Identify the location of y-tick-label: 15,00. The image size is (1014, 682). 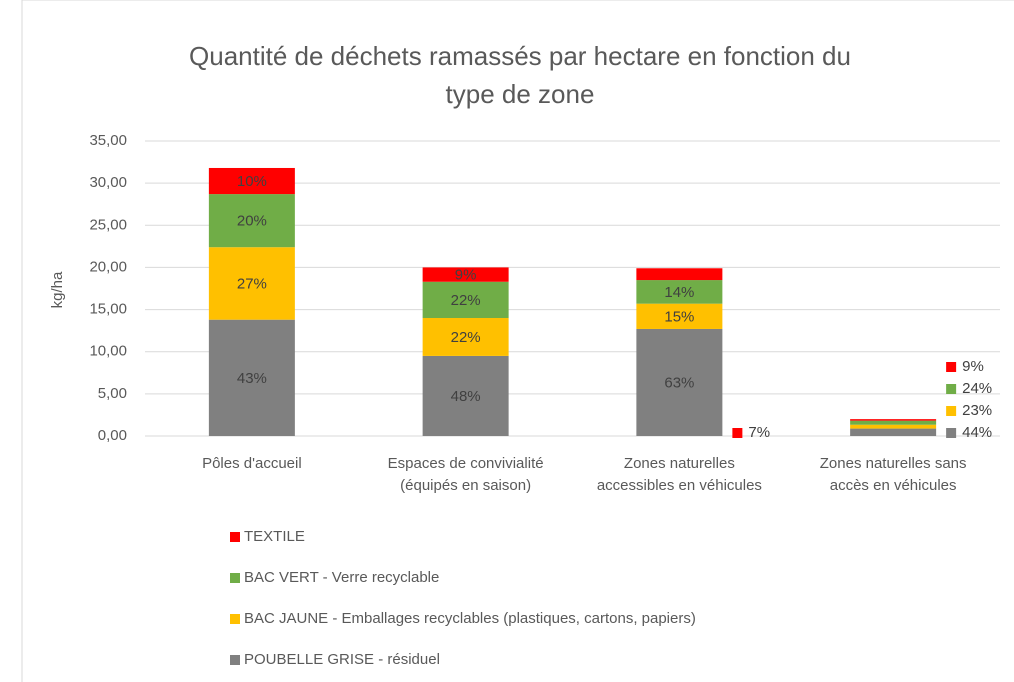
(108, 309).